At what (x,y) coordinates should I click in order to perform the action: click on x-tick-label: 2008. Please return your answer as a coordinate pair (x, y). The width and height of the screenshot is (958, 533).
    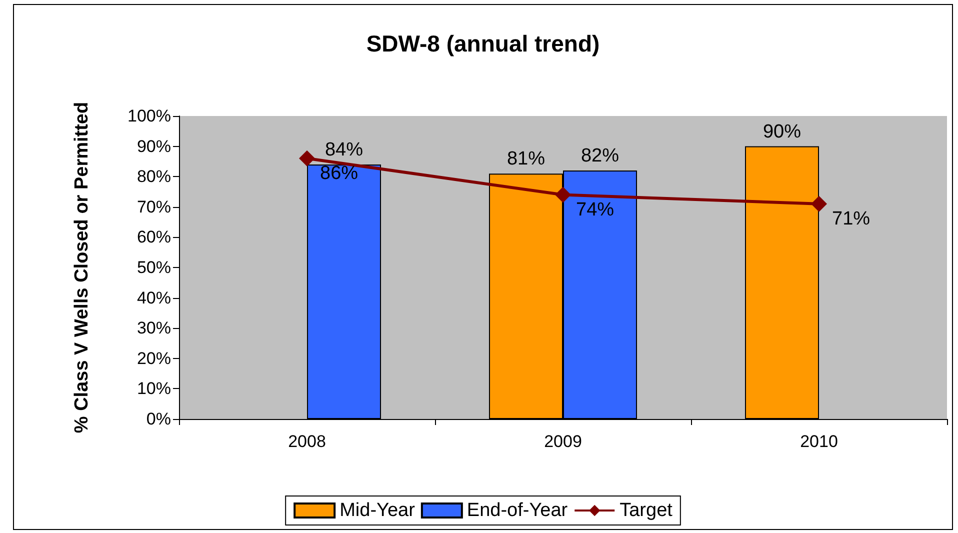
    Looking at the image, I should click on (307, 441).